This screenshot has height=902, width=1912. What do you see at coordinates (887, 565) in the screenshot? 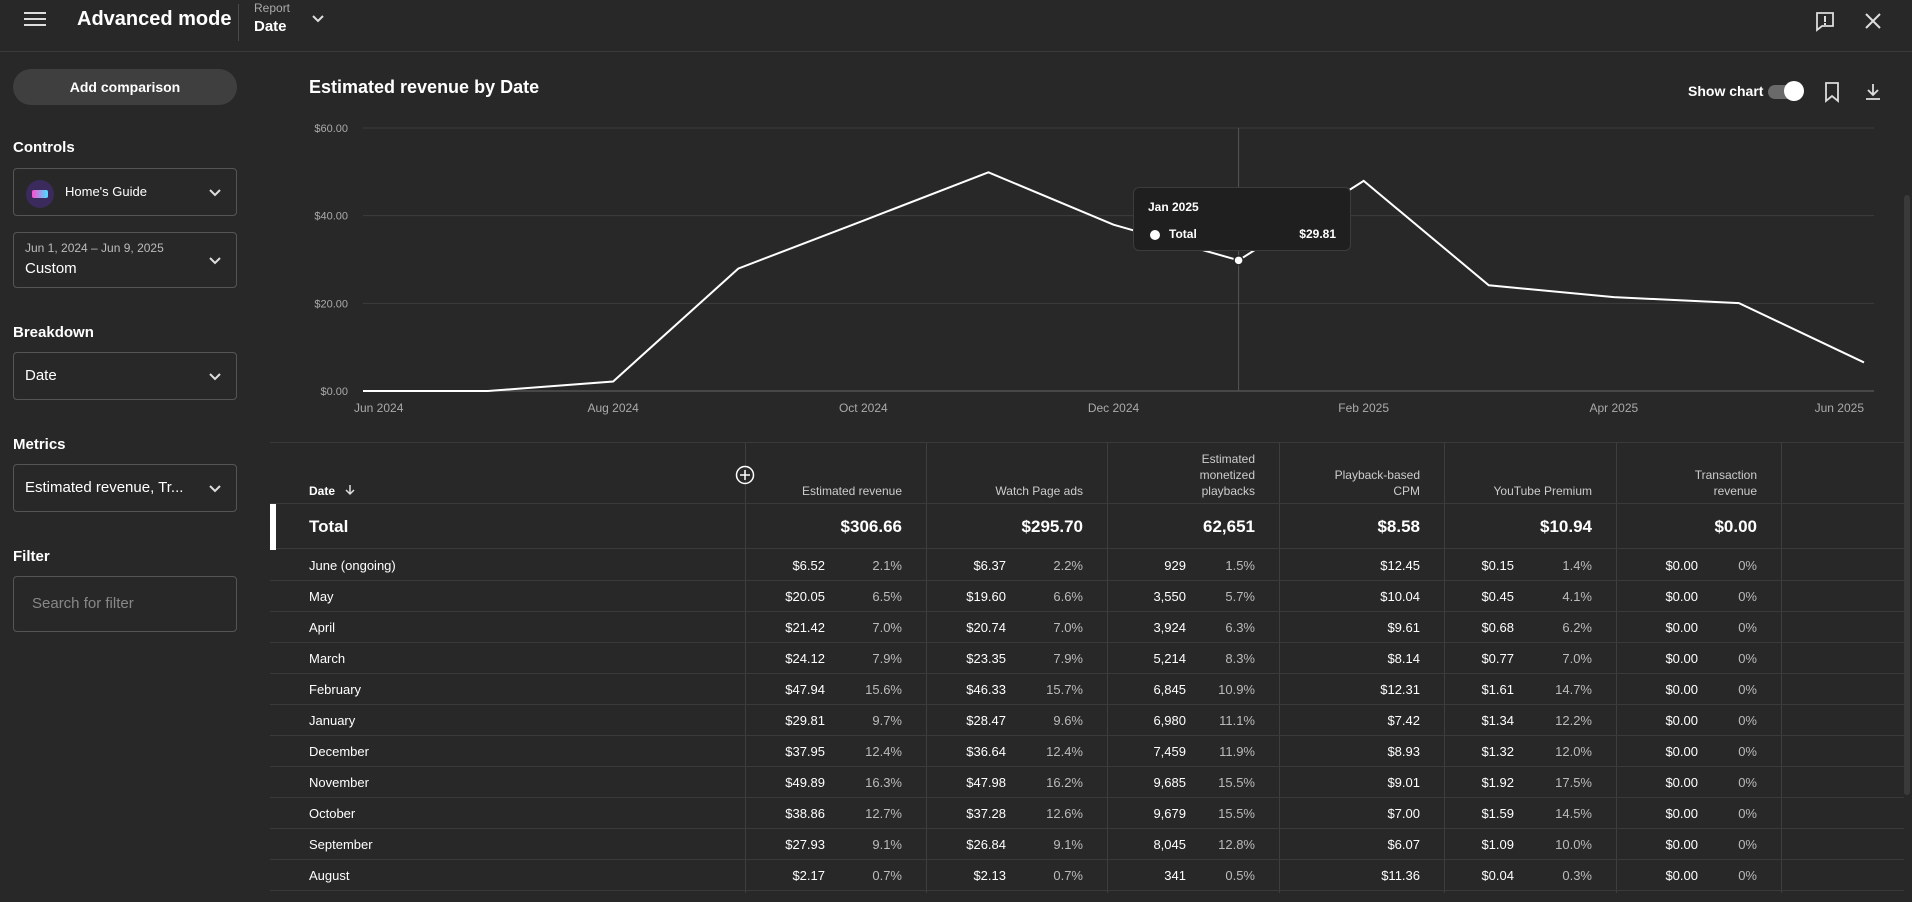
I see `row-estimated-revenue-percent: 2.1%` at bounding box center [887, 565].